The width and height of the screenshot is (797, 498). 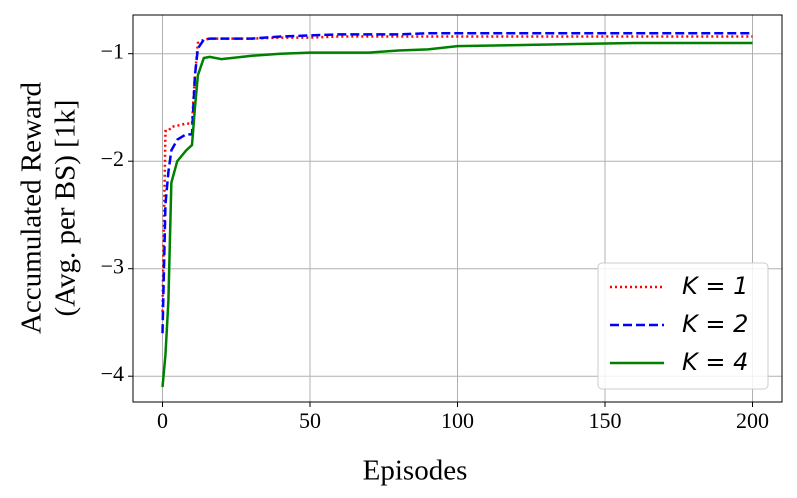 I want to click on legend-box, so click(x=683, y=326).